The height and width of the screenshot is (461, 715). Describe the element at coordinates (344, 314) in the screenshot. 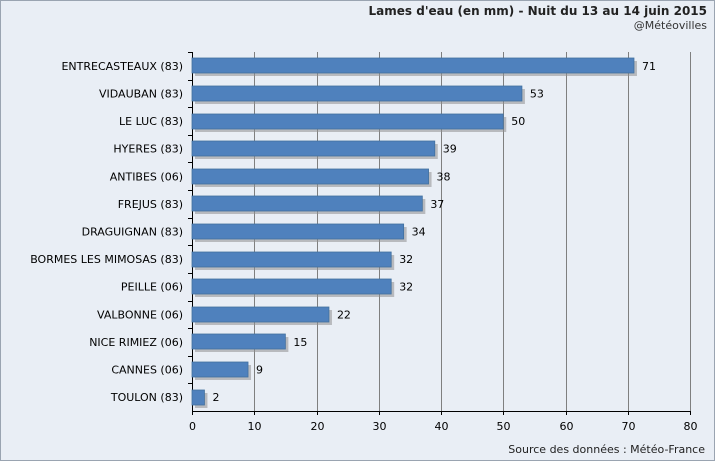

I see `data-label: 22` at that location.